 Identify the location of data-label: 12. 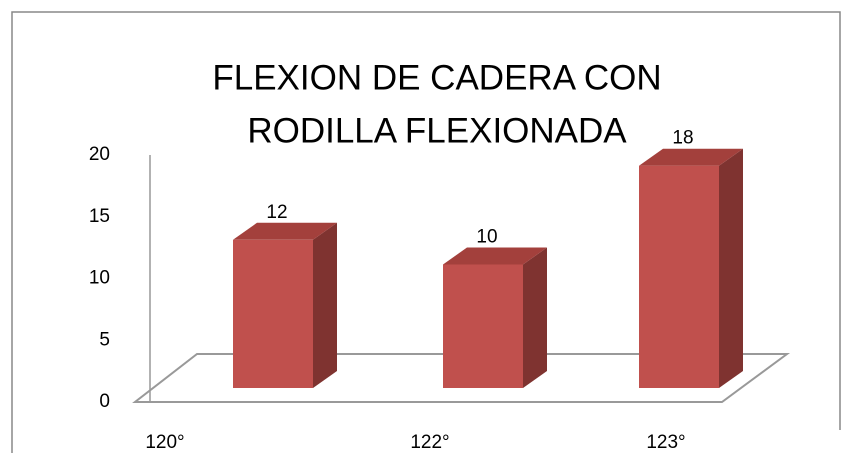
(276, 212).